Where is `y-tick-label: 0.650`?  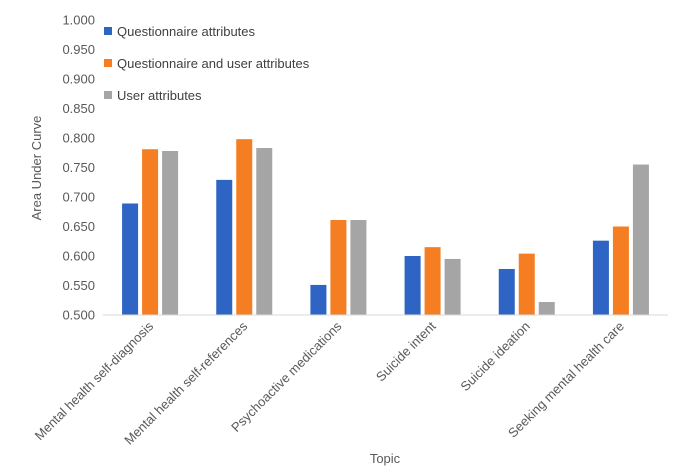
y-tick-label: 0.650 is located at coordinates (78, 226).